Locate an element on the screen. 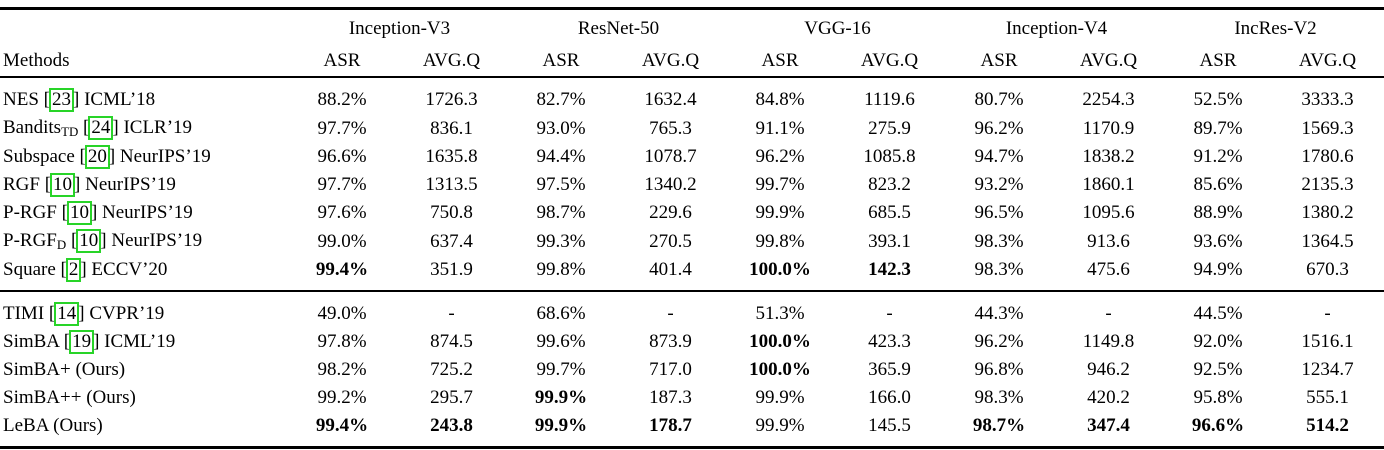  asr-value-cell: 51.3% is located at coordinates (780, 309).